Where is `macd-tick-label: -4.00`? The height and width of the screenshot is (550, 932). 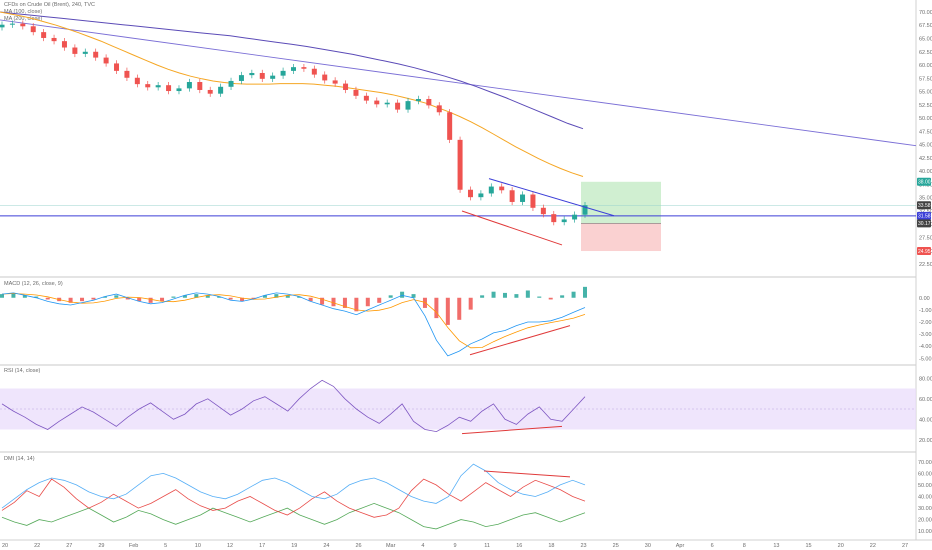
macd-tick-label: -4.00 is located at coordinates (925, 347).